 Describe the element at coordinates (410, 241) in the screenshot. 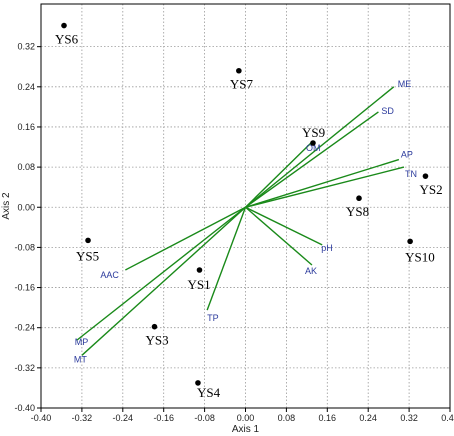

I see `site-point-ys10` at that location.